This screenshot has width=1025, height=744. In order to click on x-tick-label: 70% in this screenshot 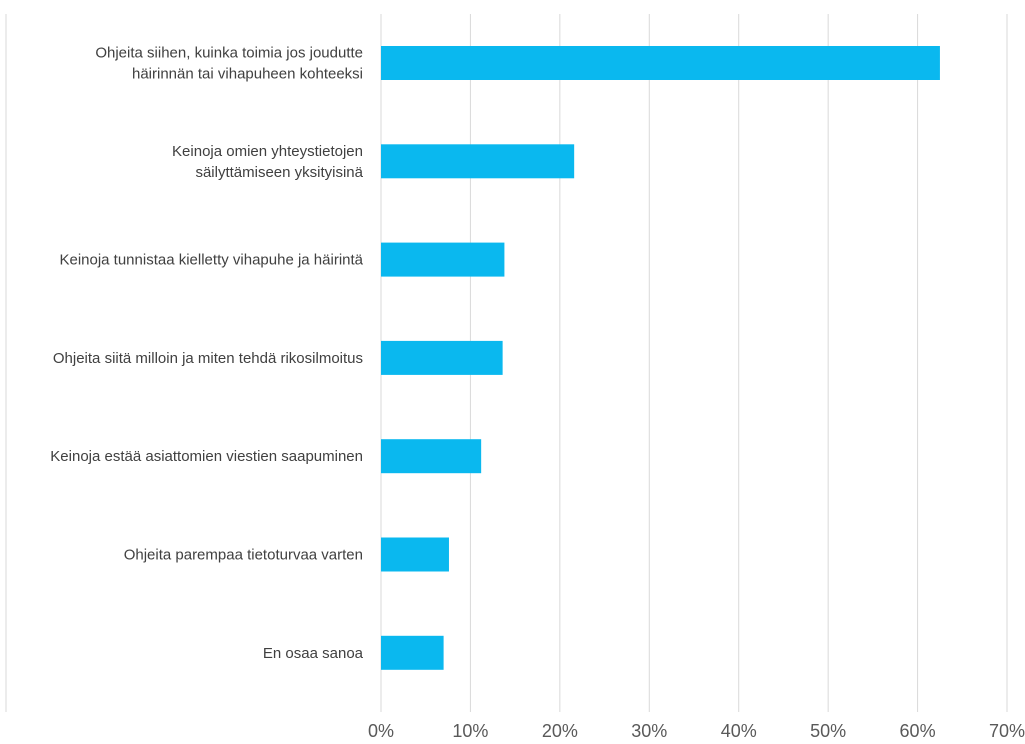, I will do `click(1007, 731)`.